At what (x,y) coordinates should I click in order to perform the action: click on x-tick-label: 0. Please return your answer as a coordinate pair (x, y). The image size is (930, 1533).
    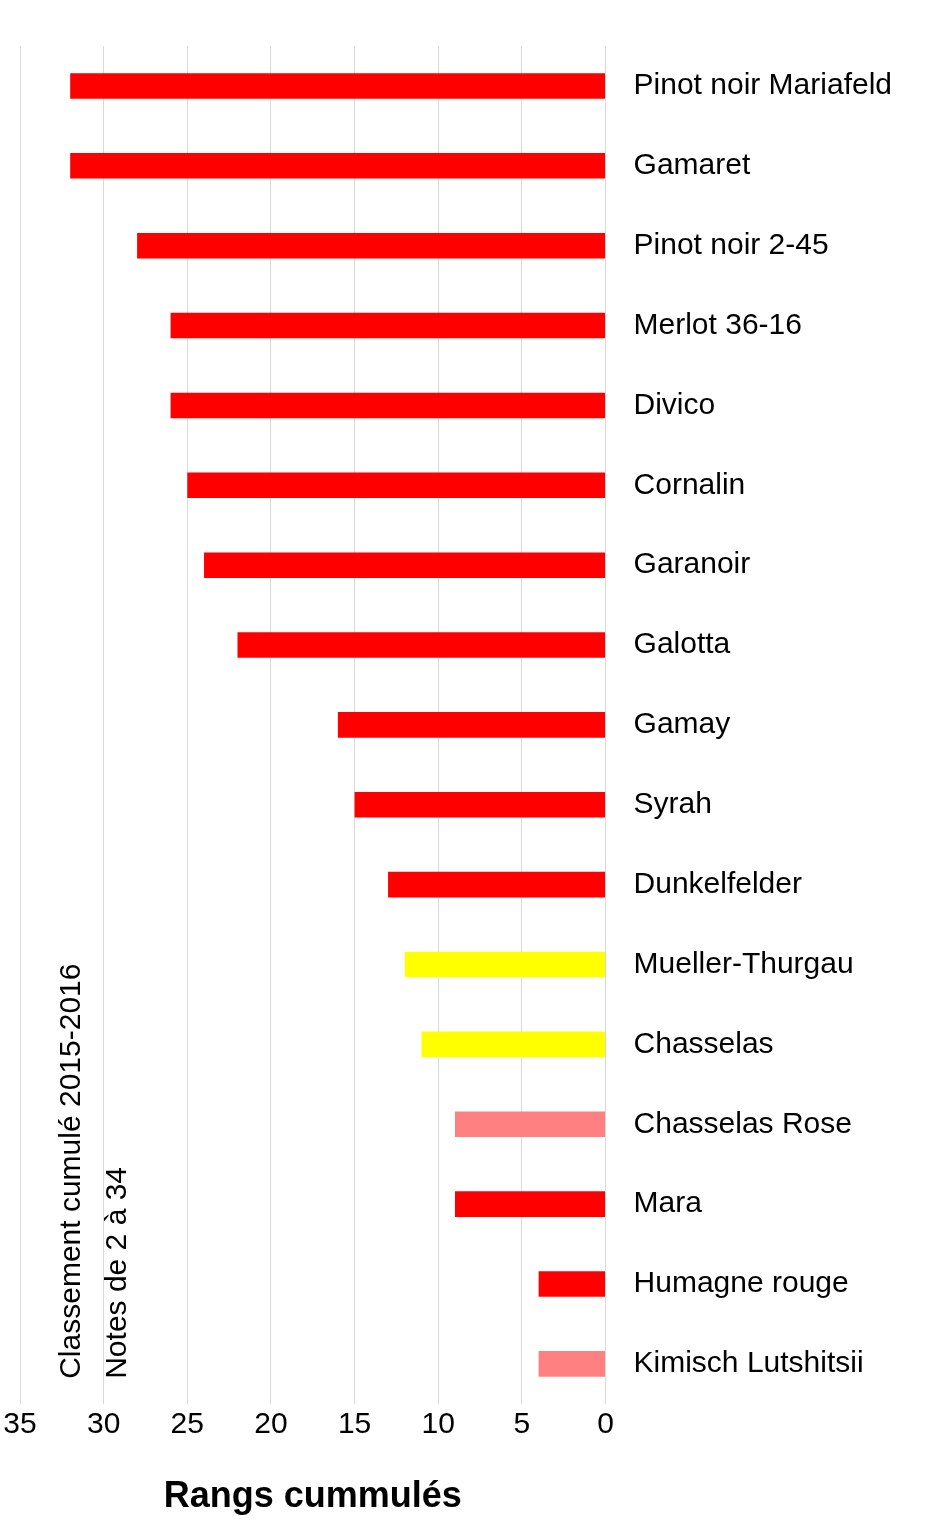
    Looking at the image, I should click on (605, 1423).